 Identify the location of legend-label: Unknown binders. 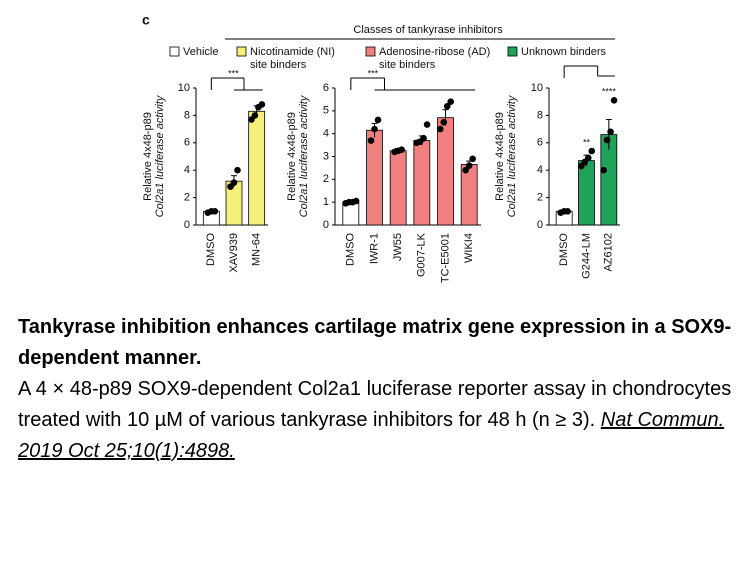
(563, 52).